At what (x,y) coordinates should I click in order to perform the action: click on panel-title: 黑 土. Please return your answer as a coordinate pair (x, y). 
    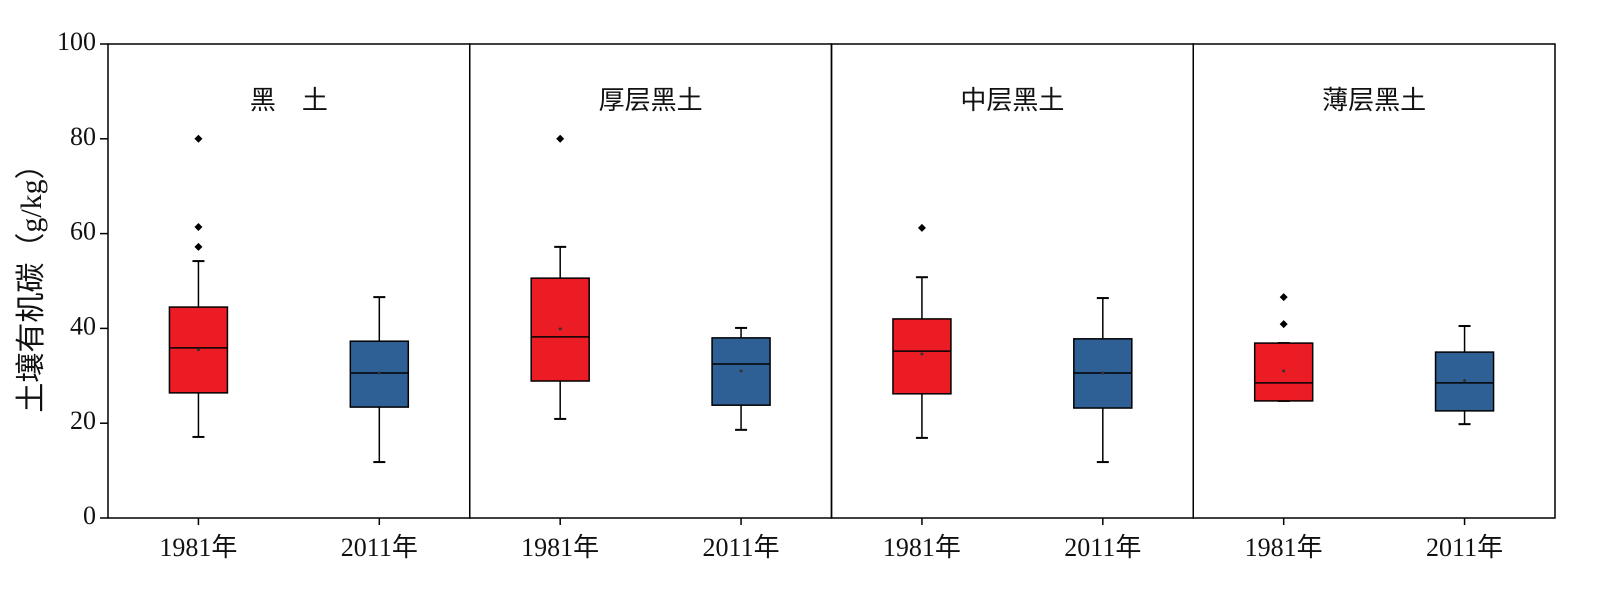
    Looking at the image, I should click on (289, 100).